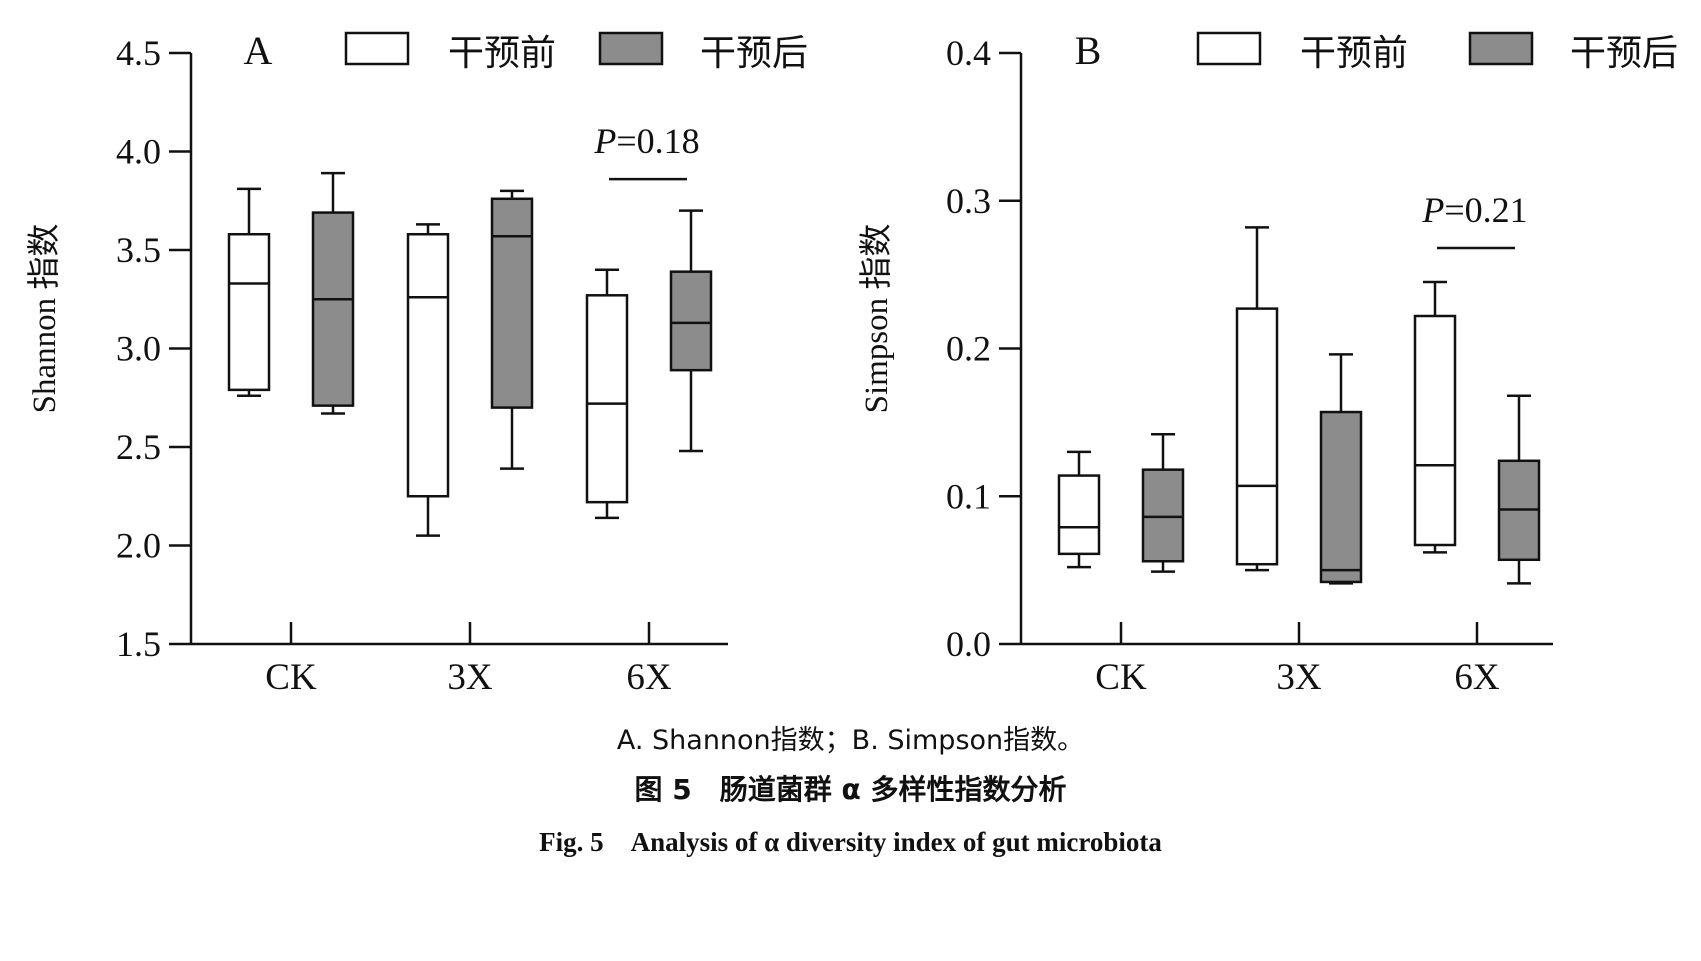  Describe the element at coordinates (138, 644) in the screenshot. I see `y-tick-label: 1.5` at that location.